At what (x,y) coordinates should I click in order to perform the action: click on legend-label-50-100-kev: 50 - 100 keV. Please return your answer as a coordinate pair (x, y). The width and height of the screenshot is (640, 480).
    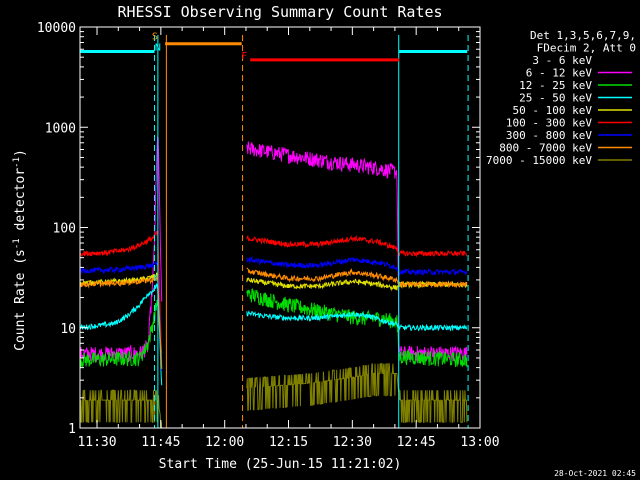
    Looking at the image, I should click on (553, 110).